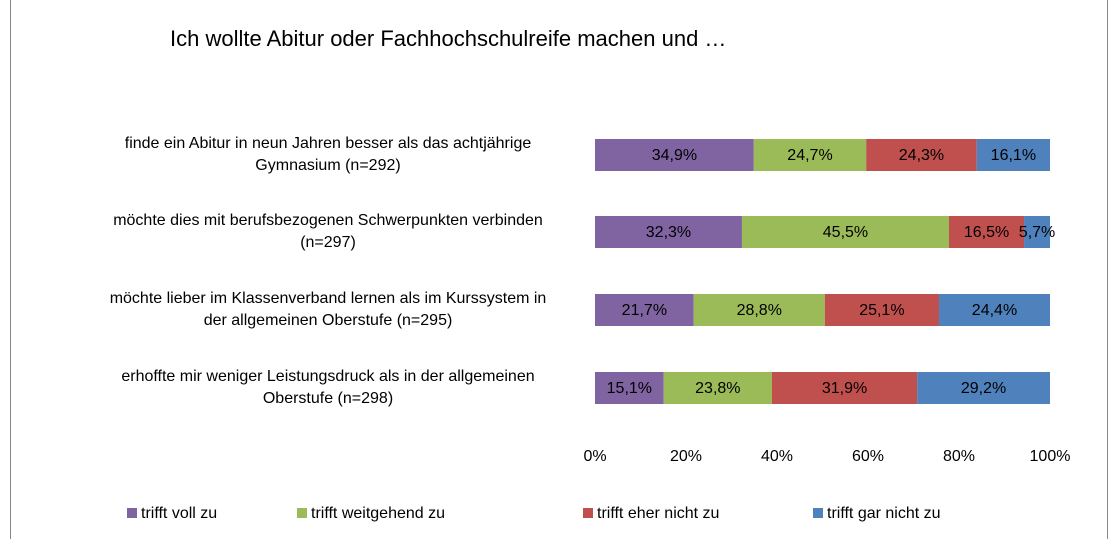 This screenshot has width=1118, height=539. I want to click on x-tick-label: 20%, so click(686, 456).